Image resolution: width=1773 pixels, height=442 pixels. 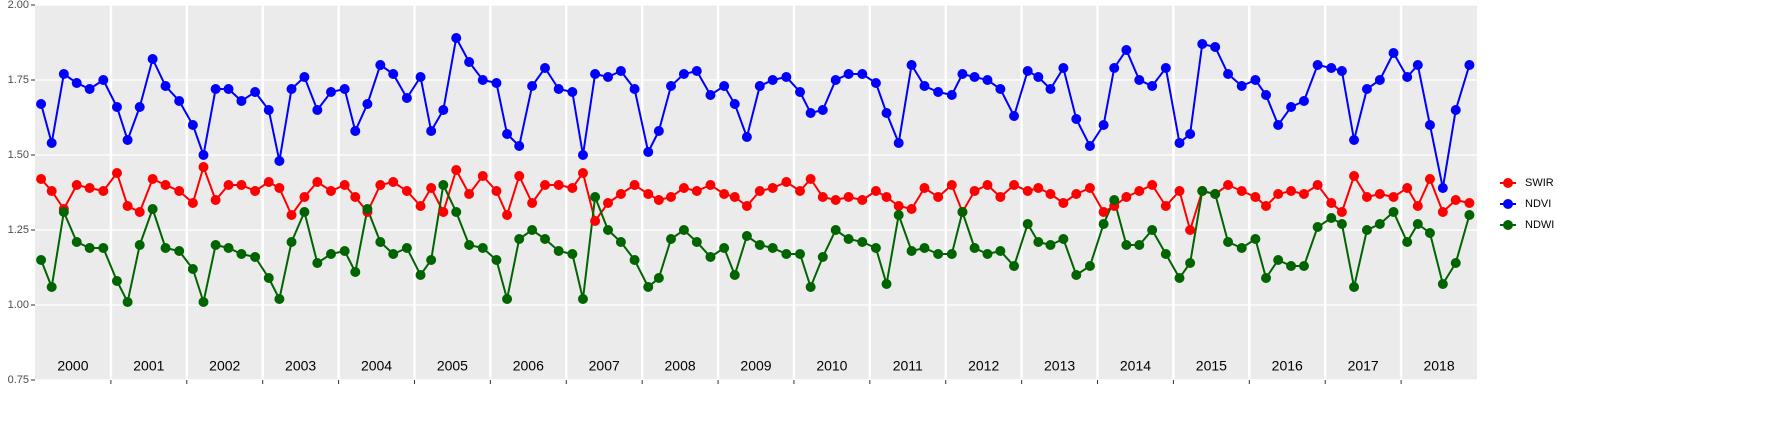 I want to click on legend-label: NDVI, so click(x=1538, y=204).